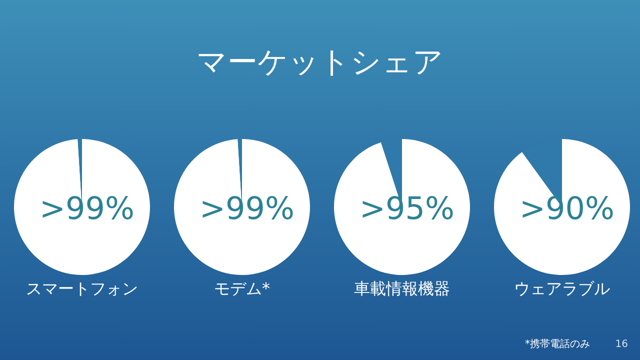  What do you see at coordinates (407, 209) in the screenshot?
I see `data-label: >95%` at bounding box center [407, 209].